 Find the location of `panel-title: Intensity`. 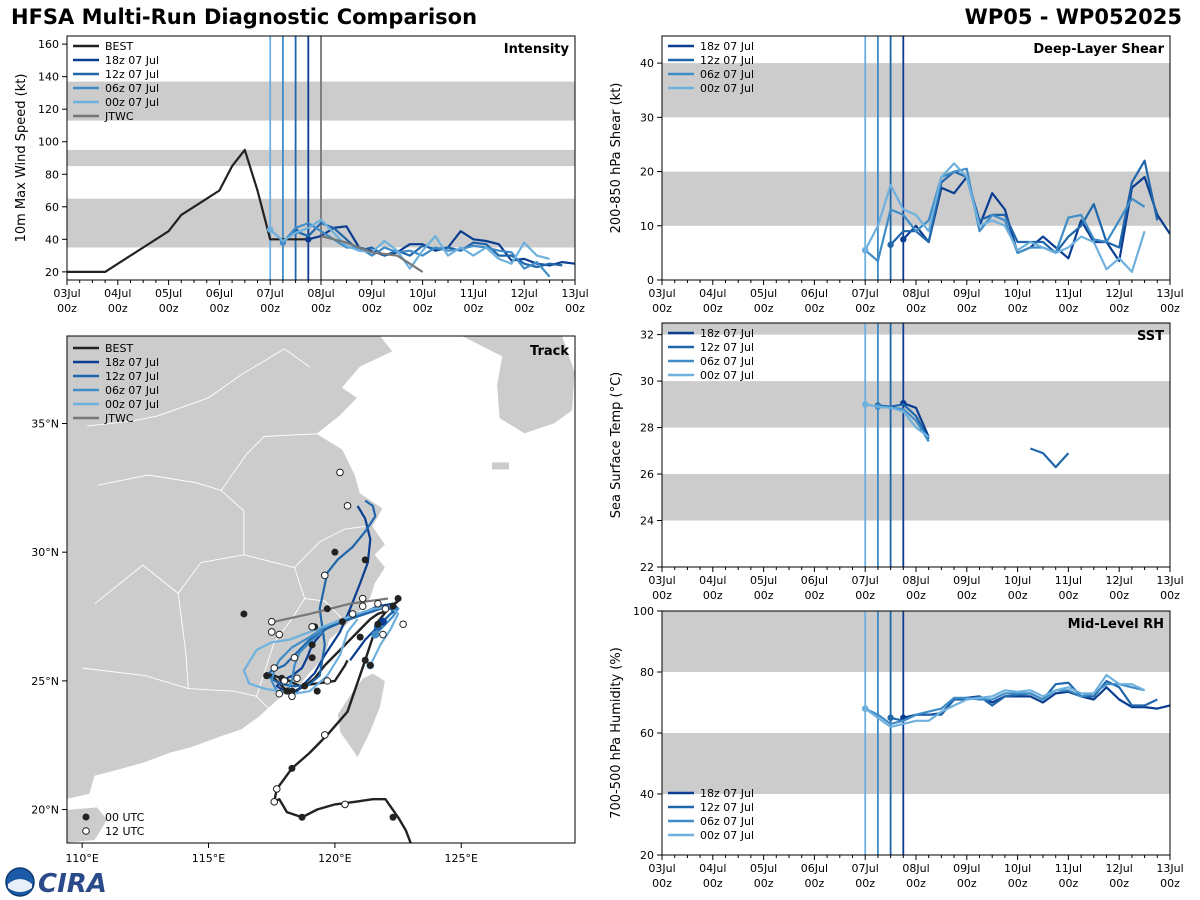

panel-title: Intensity is located at coordinates (537, 49).